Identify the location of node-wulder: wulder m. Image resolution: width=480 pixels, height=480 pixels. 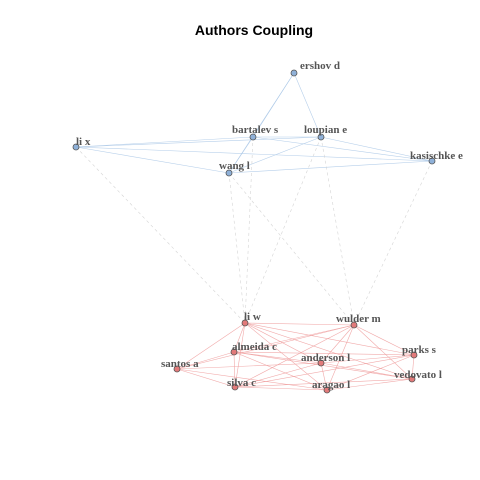
(358, 320).